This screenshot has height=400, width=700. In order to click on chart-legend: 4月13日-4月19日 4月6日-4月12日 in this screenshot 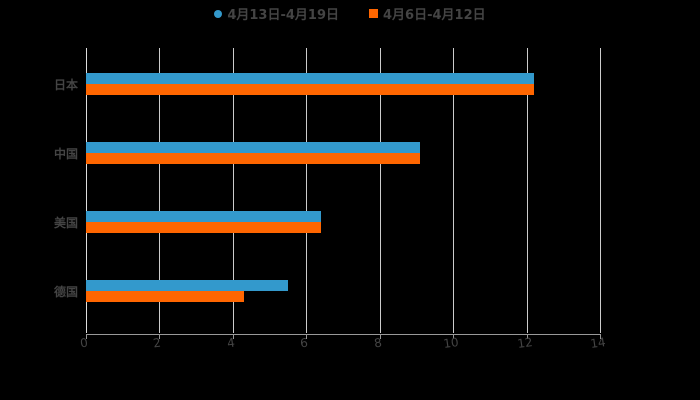, I will do `click(350, 13)`.